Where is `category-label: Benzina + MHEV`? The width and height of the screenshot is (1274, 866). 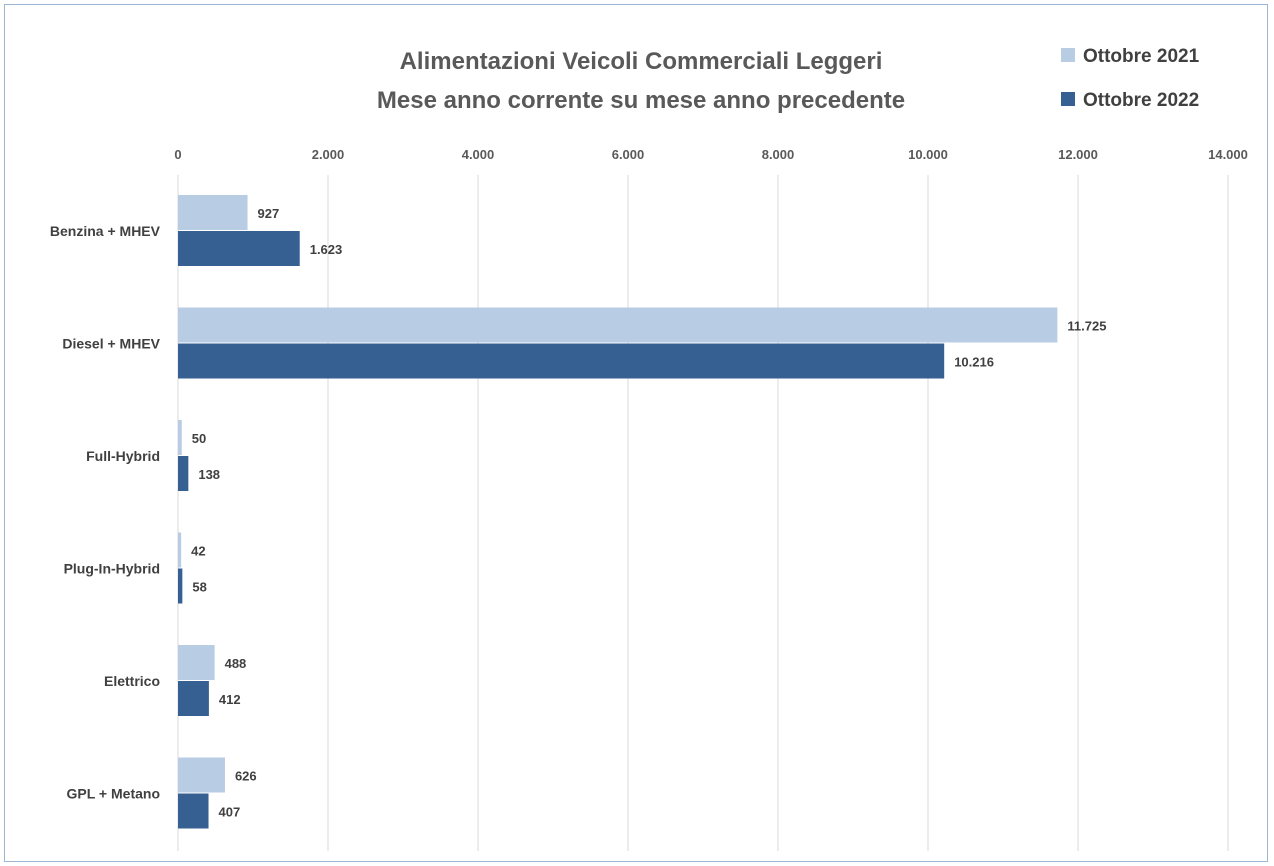 category-label: Benzina + MHEV is located at coordinates (105, 231).